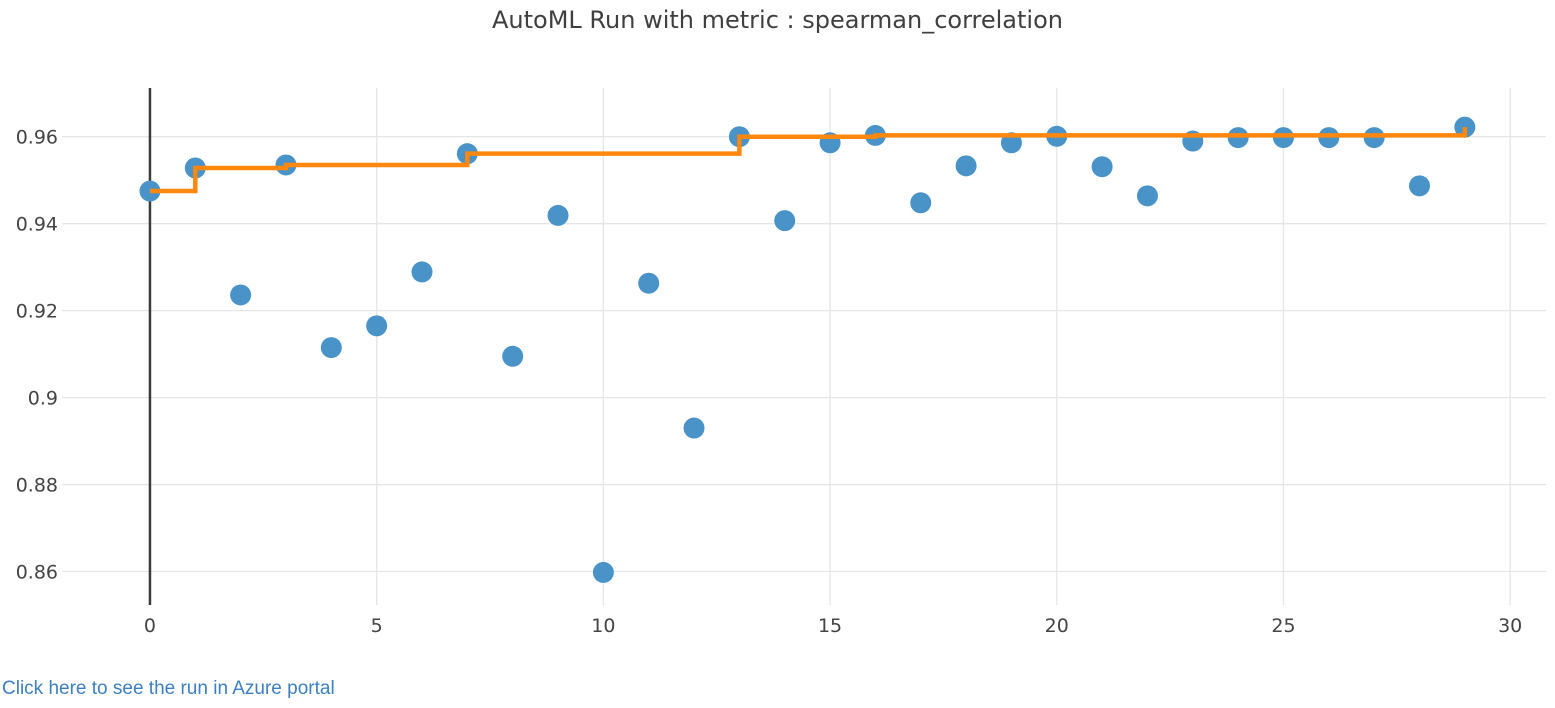 The width and height of the screenshot is (1555, 708). What do you see at coordinates (603, 626) in the screenshot?
I see `x-tick-label: 10` at bounding box center [603, 626].